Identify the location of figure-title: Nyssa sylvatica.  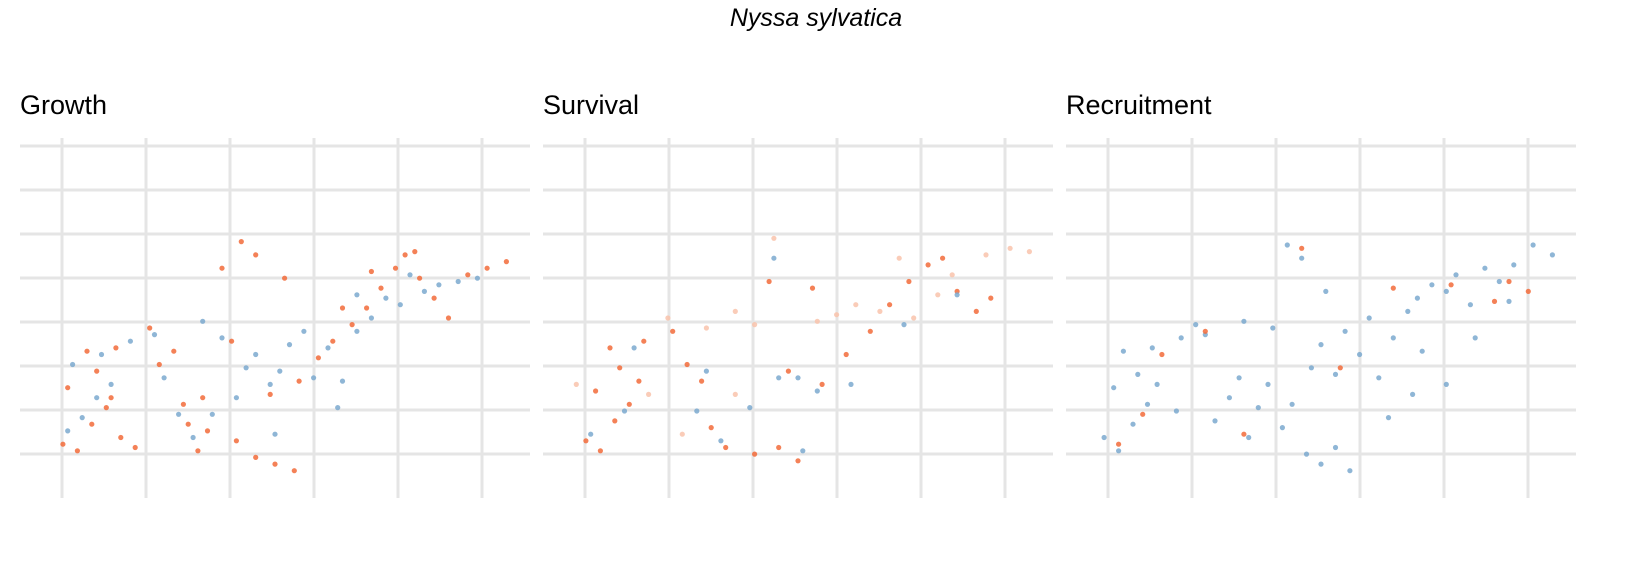
(816, 18).